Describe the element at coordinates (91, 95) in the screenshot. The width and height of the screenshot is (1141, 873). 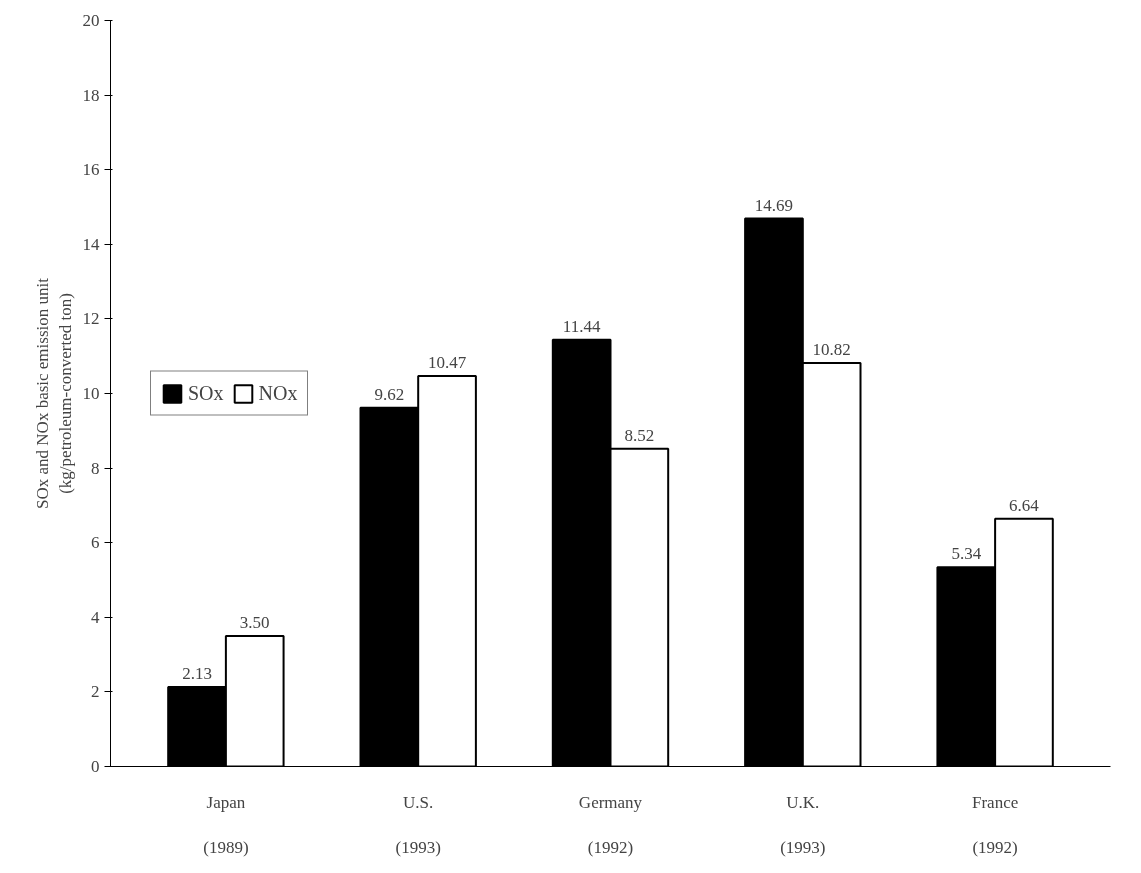
I see `y-tick-label: 18` at that location.